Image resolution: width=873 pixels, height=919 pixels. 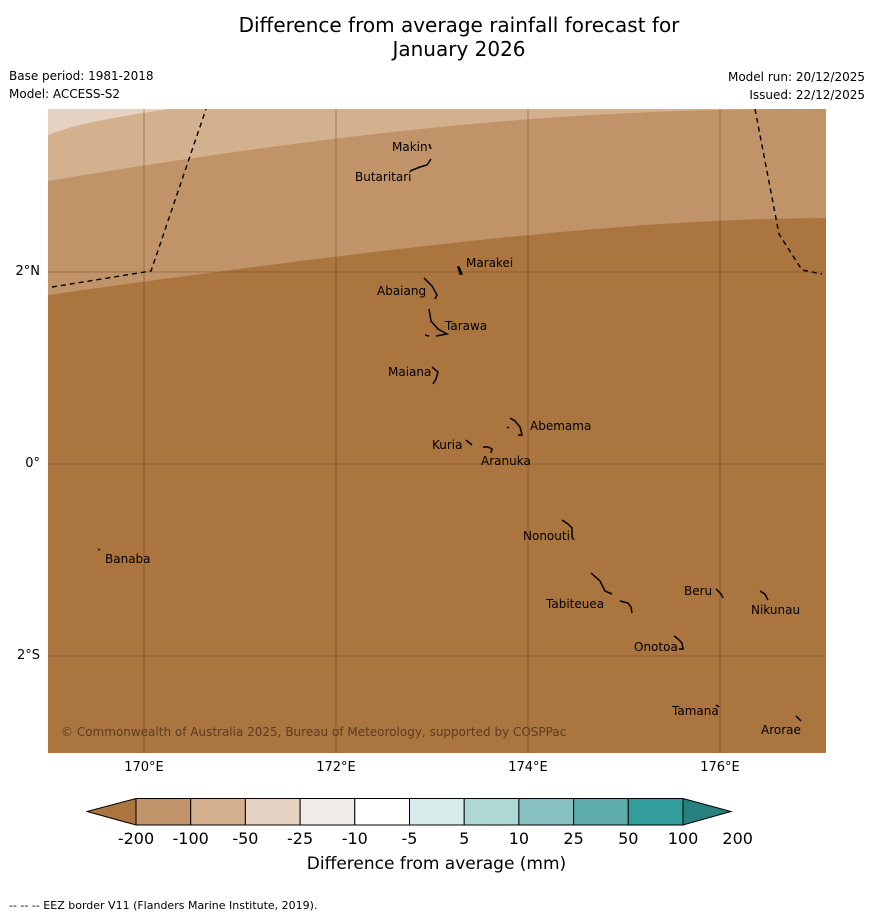 What do you see at coordinates (32, 463) in the screenshot?
I see `lat-tick-0: 0°` at bounding box center [32, 463].